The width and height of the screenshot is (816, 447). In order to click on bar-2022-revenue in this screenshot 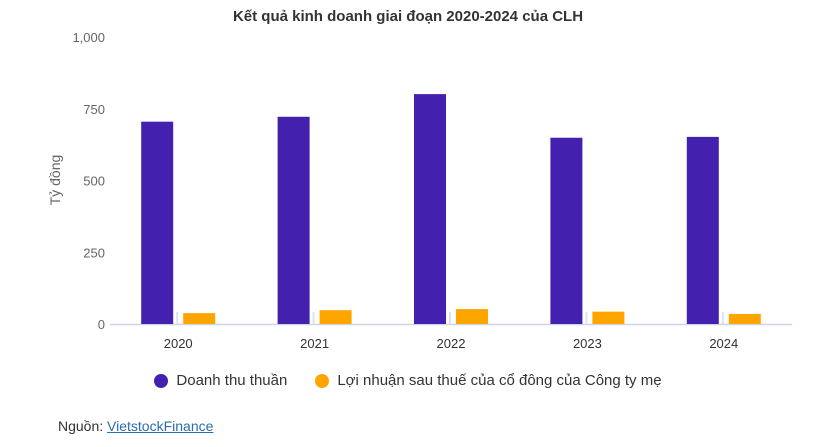, I will do `click(430, 209)`.